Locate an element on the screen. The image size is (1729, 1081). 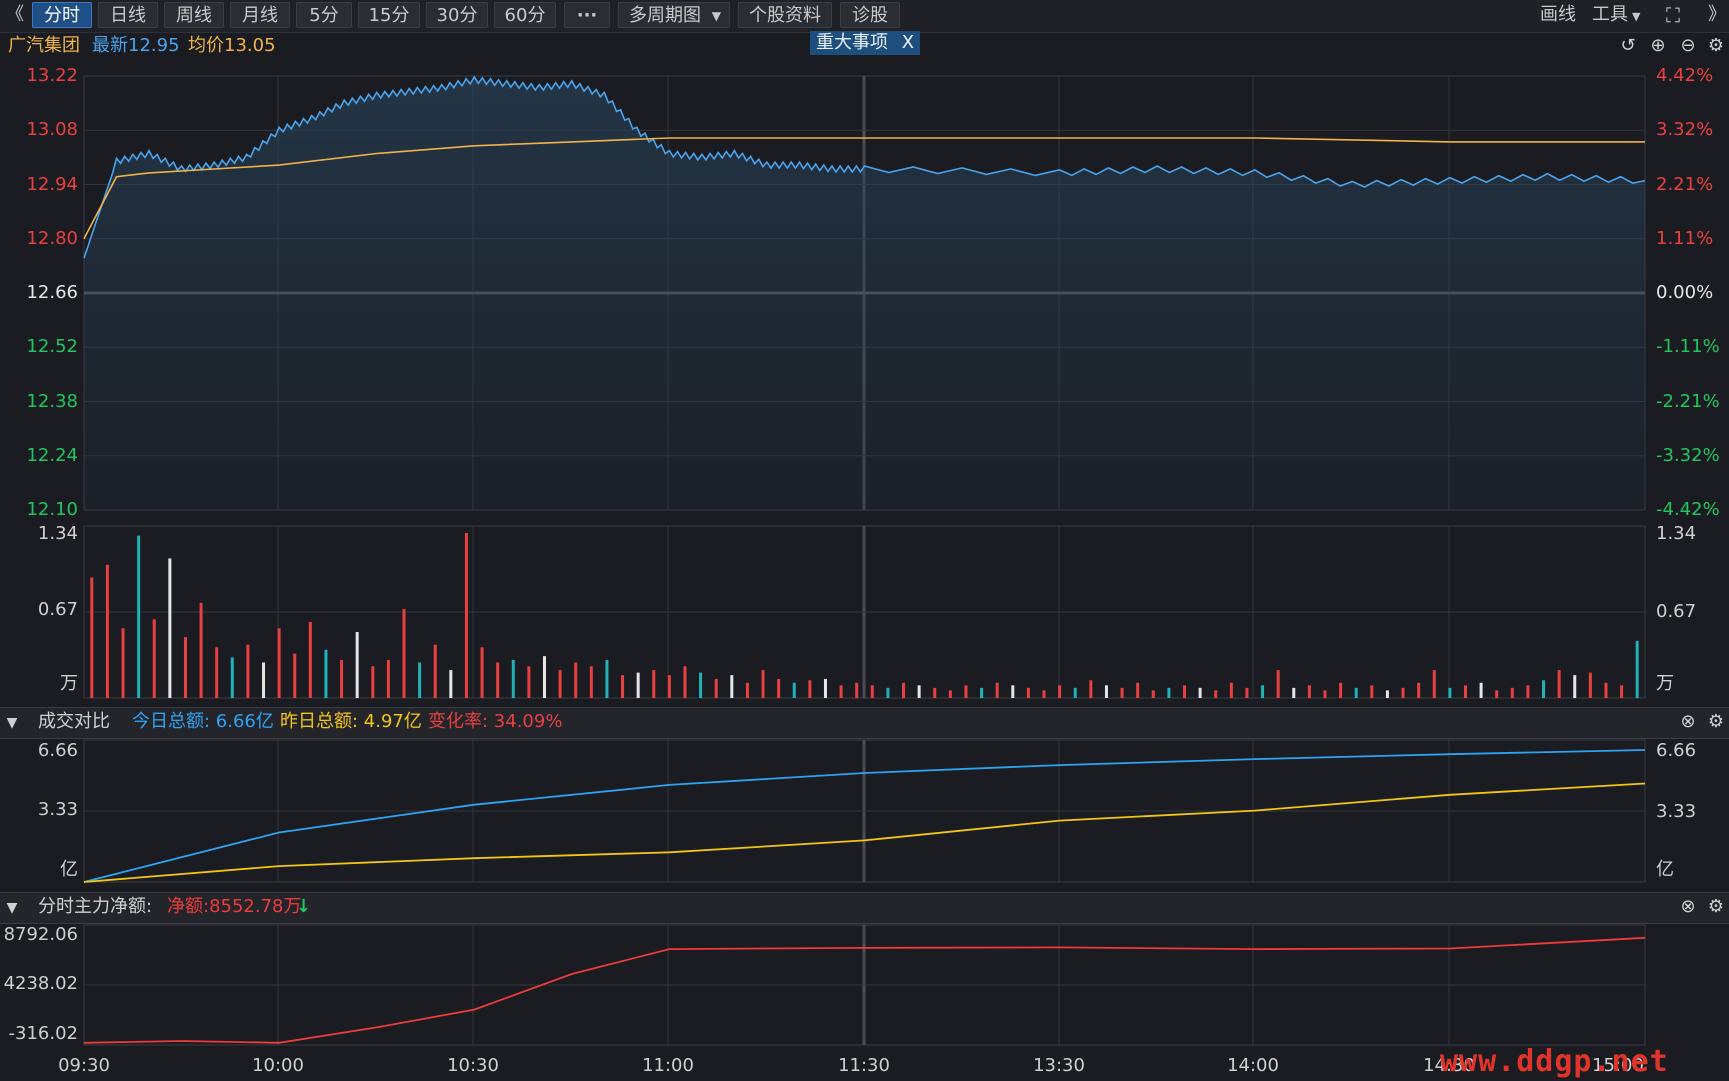
diagnose-button: 诊股 is located at coordinates (870, 15).